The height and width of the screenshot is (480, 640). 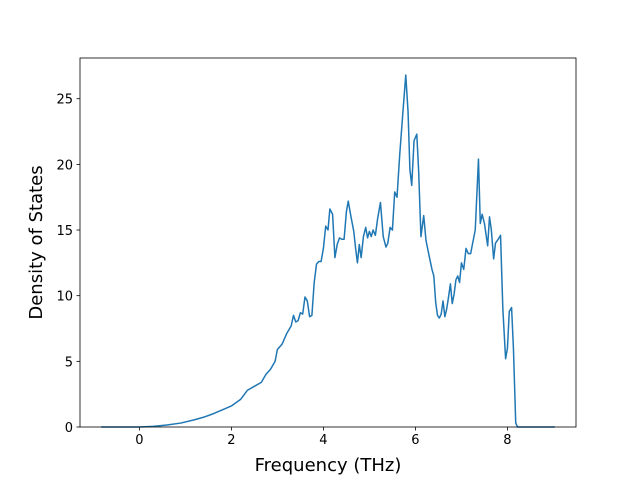 What do you see at coordinates (64, 231) in the screenshot?
I see `y-tick-label: 15` at bounding box center [64, 231].